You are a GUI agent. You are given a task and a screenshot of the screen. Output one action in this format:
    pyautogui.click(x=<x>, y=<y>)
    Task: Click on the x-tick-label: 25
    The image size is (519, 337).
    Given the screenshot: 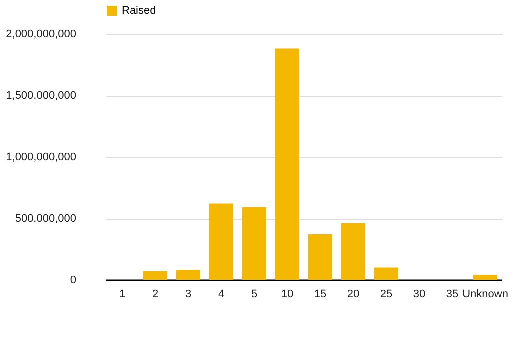 What is the action you would take?
    pyautogui.click(x=386, y=294)
    